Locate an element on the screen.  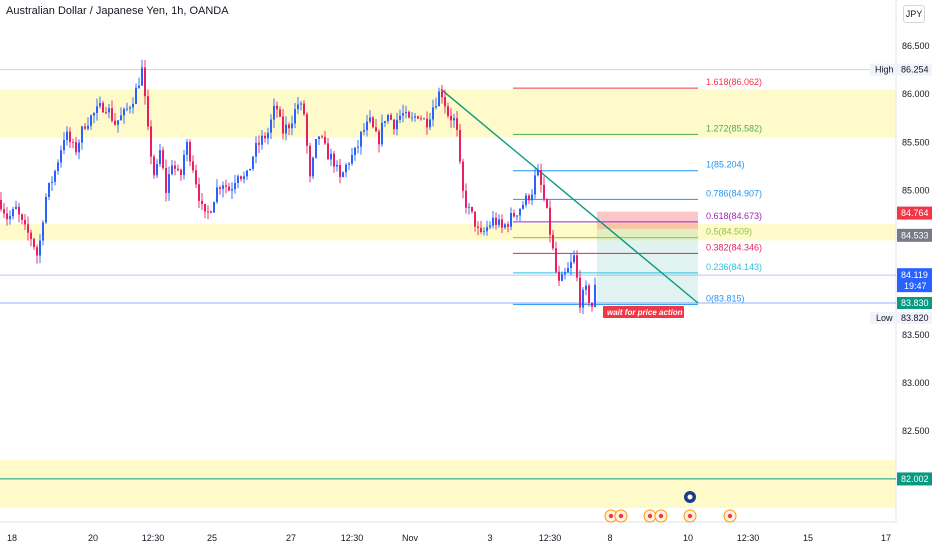
low-label: Low is located at coordinates (884, 318).